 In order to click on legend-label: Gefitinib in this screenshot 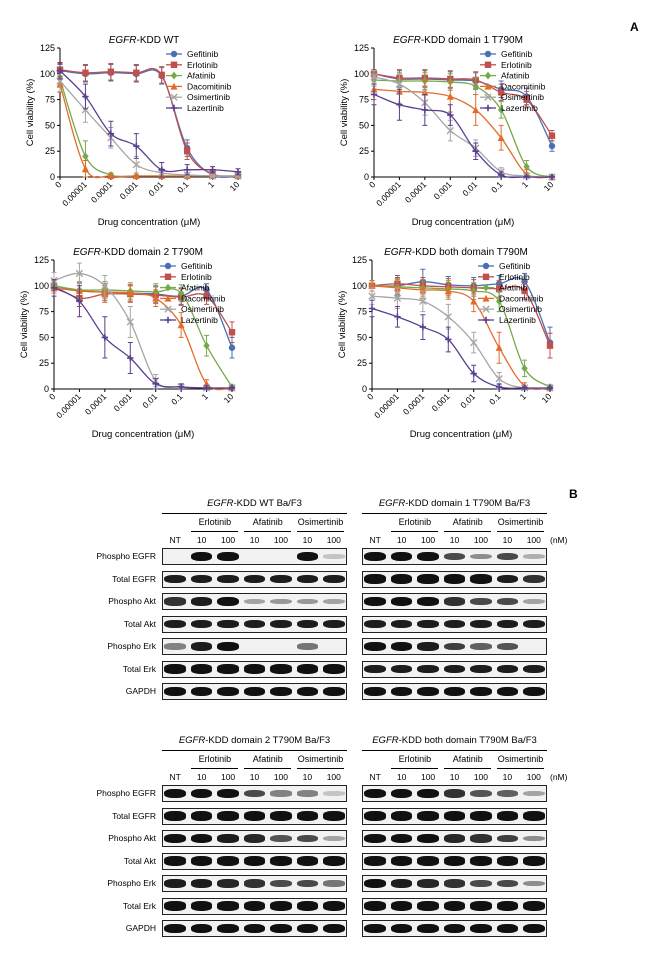, I will do `click(202, 54)`.